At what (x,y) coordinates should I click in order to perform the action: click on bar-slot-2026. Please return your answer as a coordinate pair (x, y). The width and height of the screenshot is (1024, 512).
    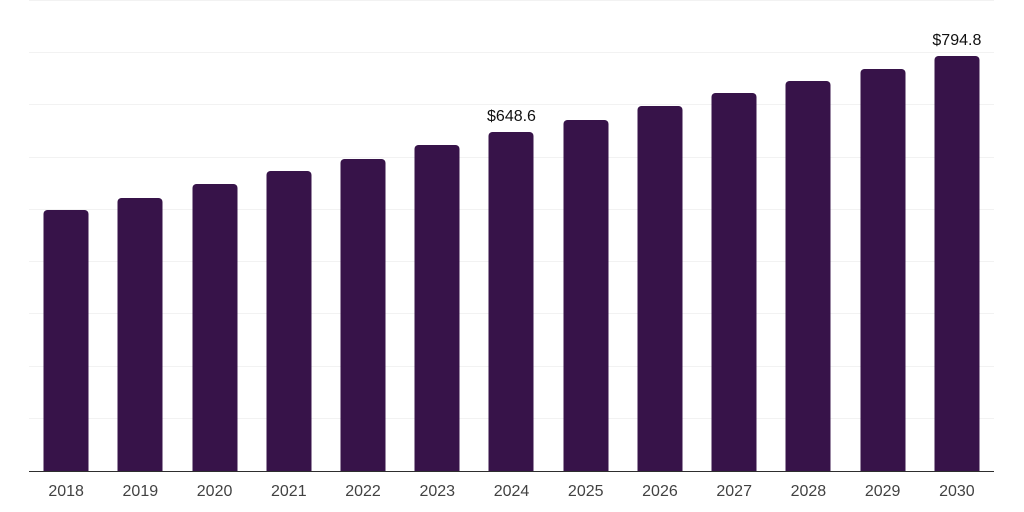
    Looking at the image, I should click on (660, 236).